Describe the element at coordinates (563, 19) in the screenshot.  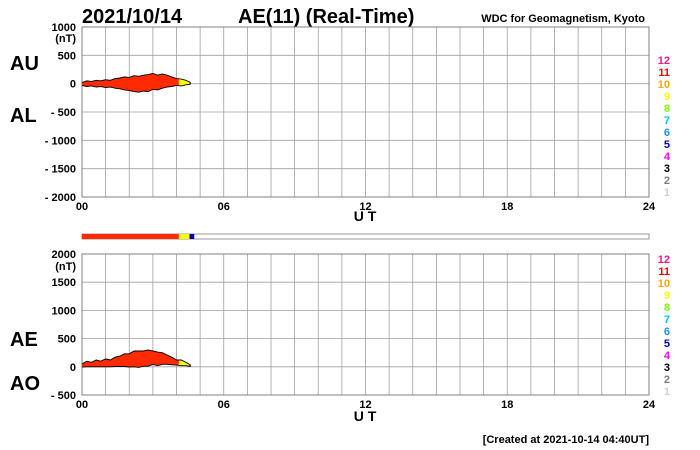
I see `source-label: WDC for Geomagnetism, Kyoto` at that location.